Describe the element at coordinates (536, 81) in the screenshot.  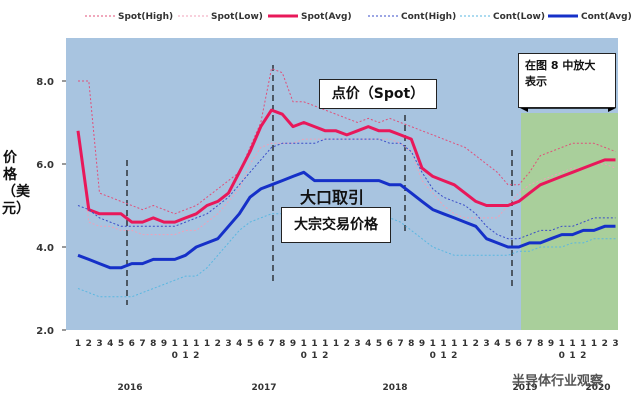
I see `zoom-note-line2: 表示` at that location.